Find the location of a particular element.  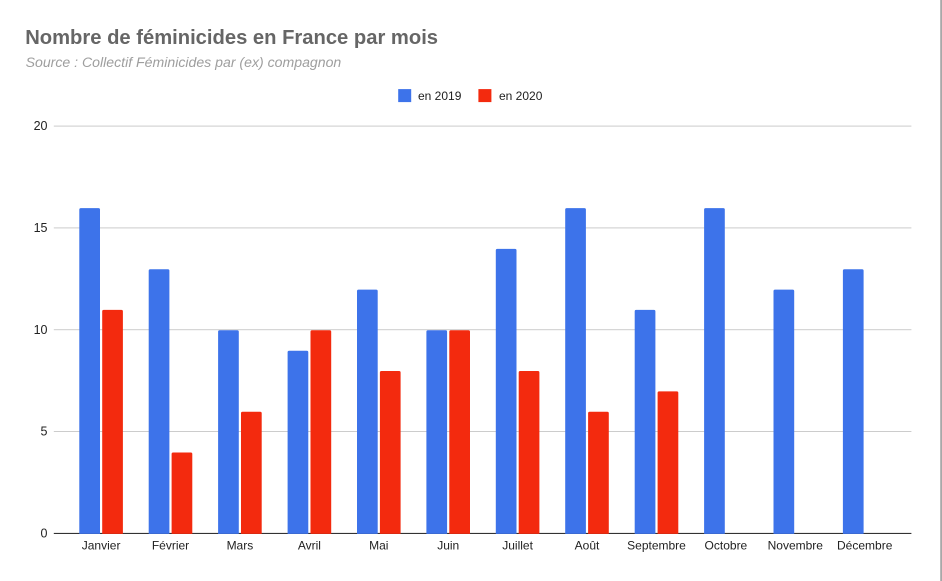

svg-text: Décembre is located at coordinates (865, 546).